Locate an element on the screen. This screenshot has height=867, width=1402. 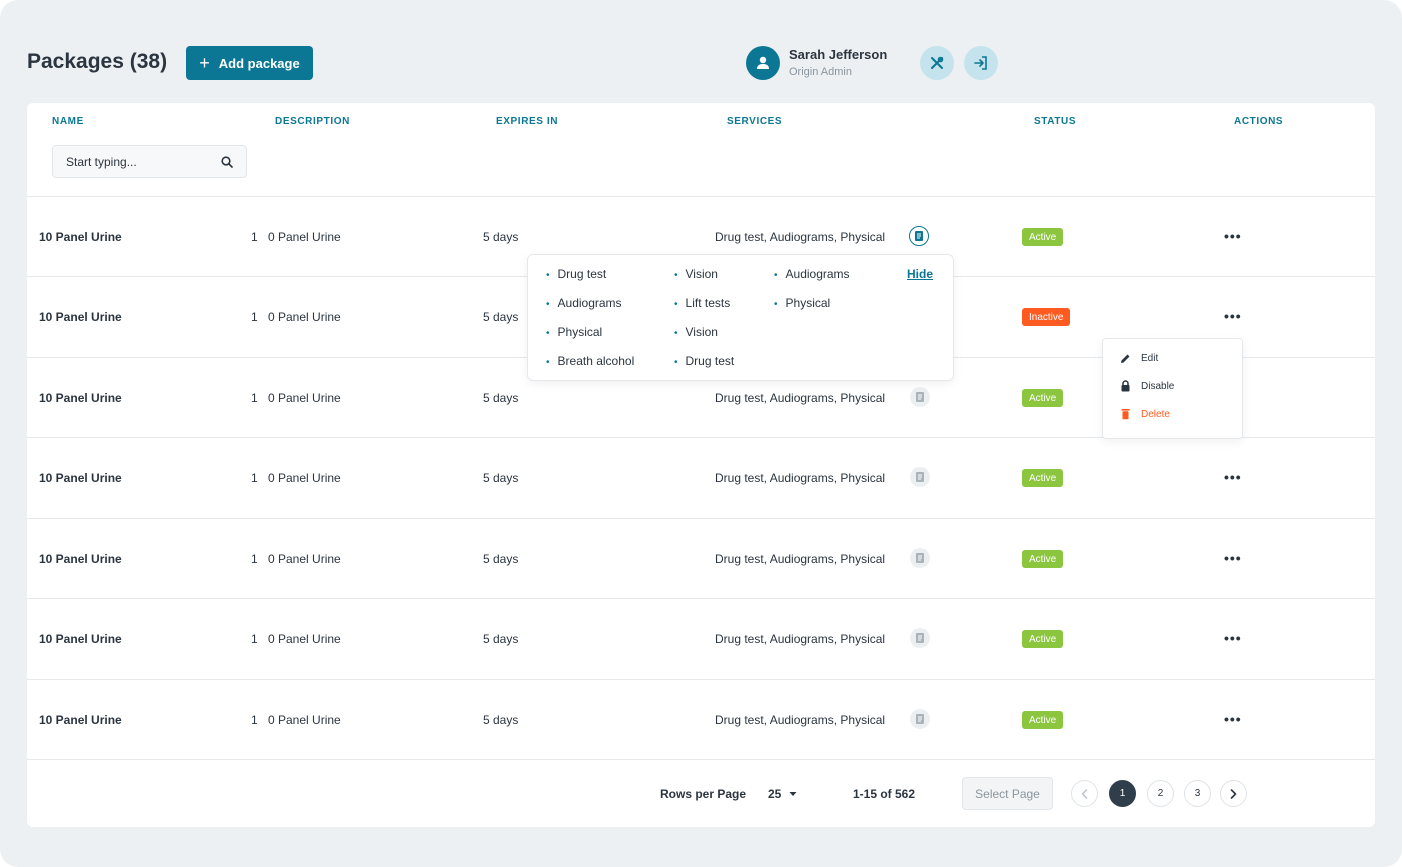
add-package-label: Add package is located at coordinates (259, 63).